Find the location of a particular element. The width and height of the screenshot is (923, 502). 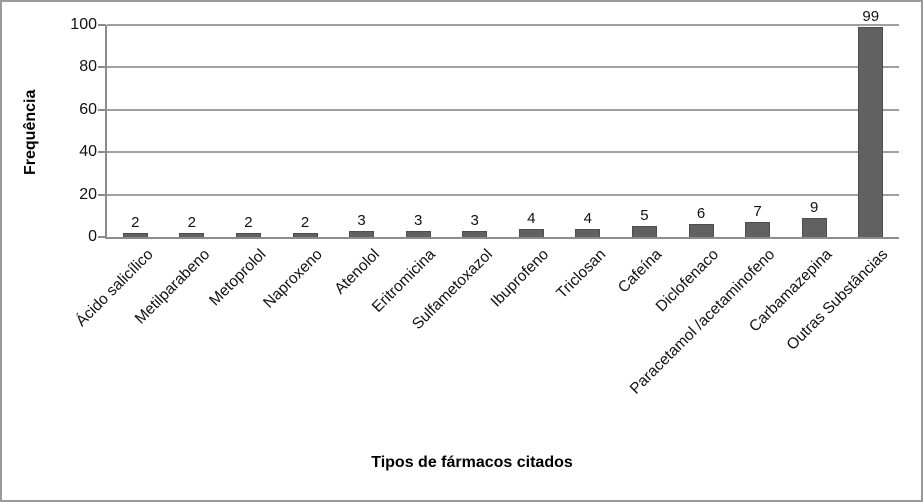

category-label: Atenolol is located at coordinates (356, 272).